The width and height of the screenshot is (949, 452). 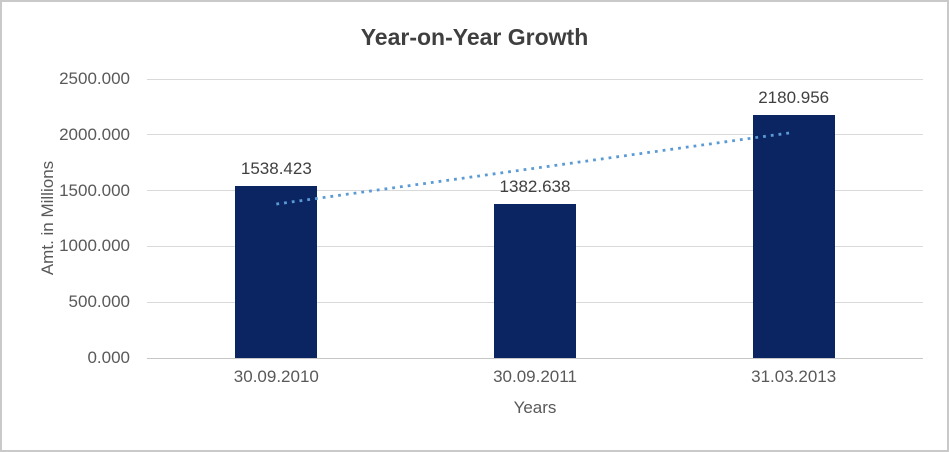 What do you see at coordinates (94, 246) in the screenshot?
I see `y-axis-tick-label: 1000.000` at bounding box center [94, 246].